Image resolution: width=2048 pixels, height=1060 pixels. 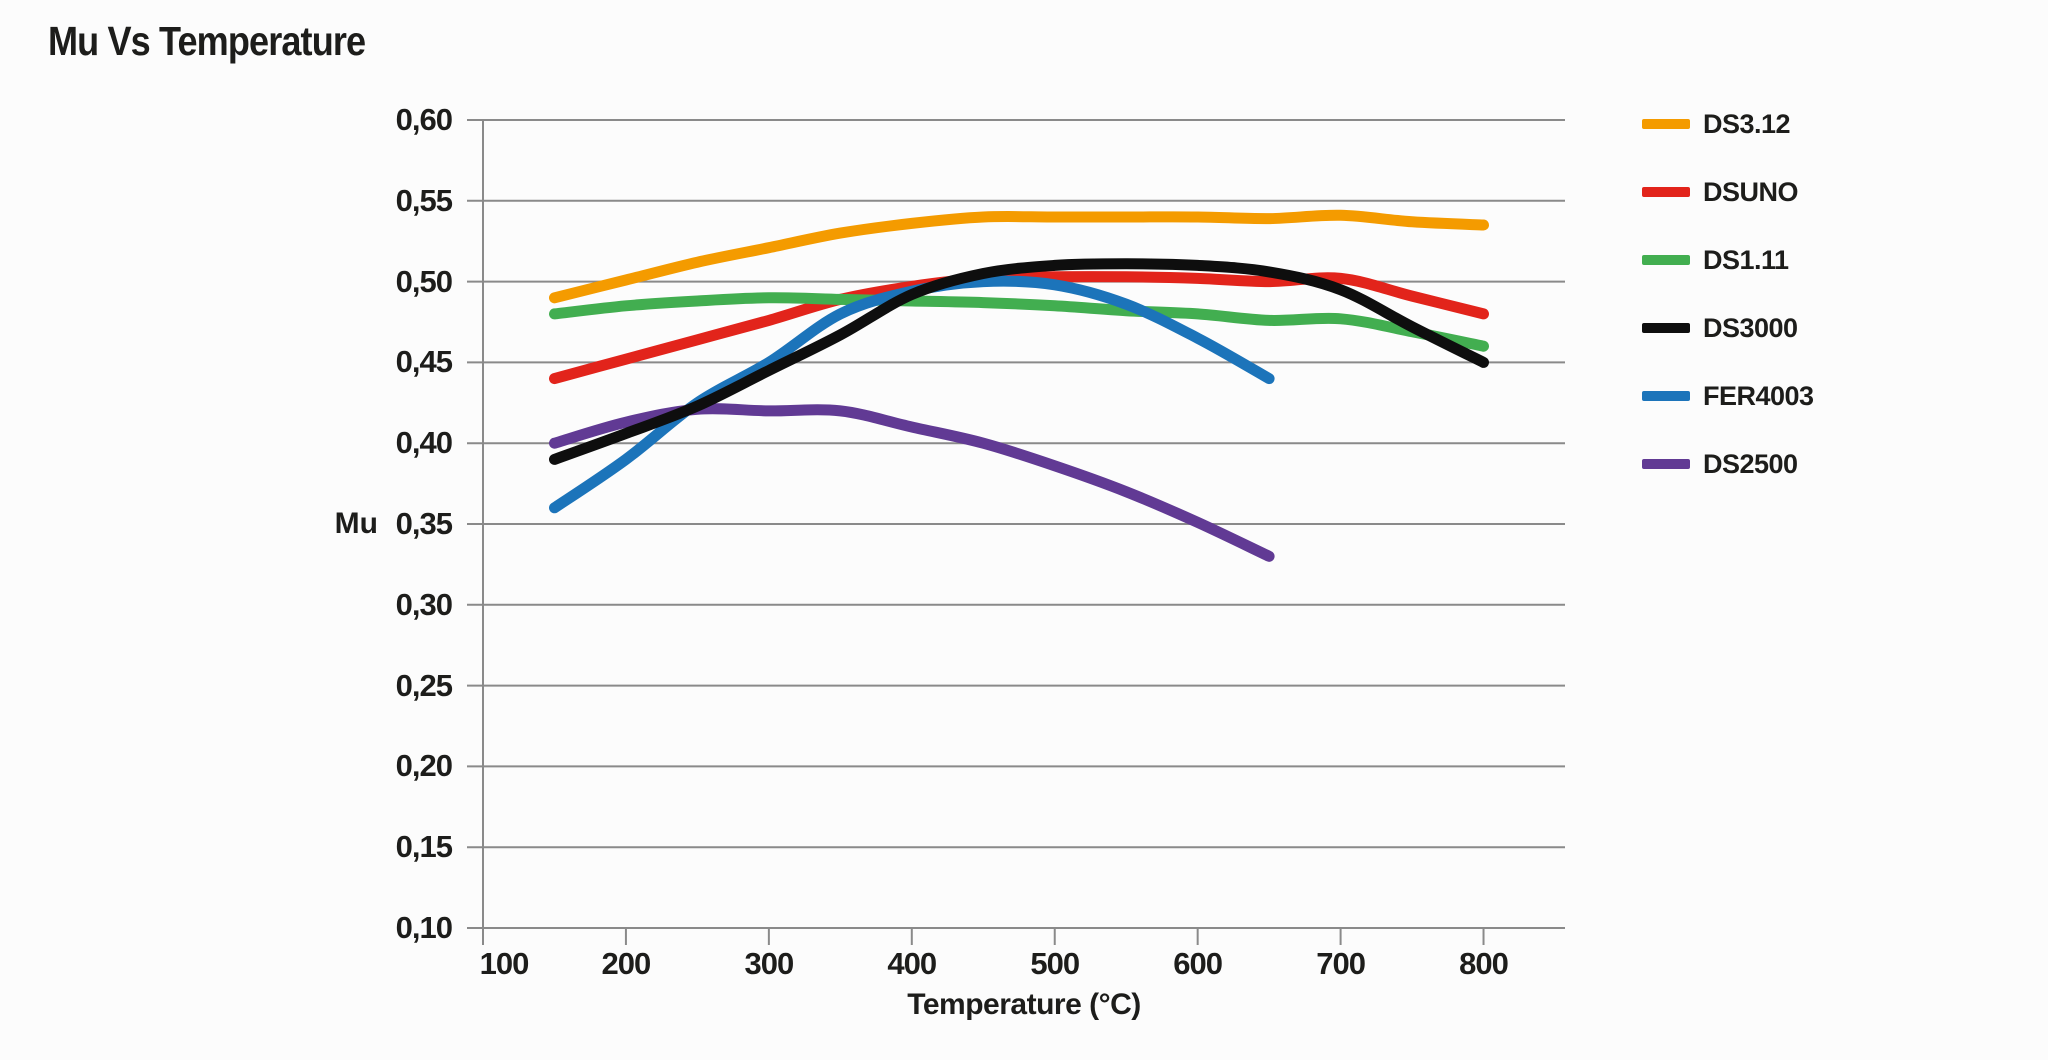 I want to click on series-line-DS1.11, so click(x=1019, y=322).